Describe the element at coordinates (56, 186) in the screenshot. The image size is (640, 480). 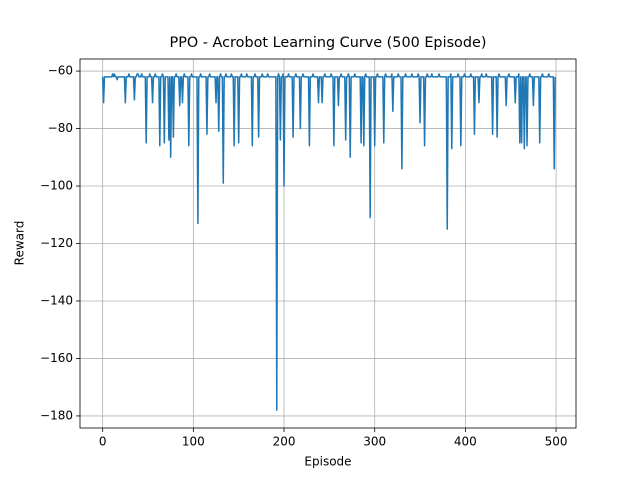
I see `y-tick-label: −100` at that location.